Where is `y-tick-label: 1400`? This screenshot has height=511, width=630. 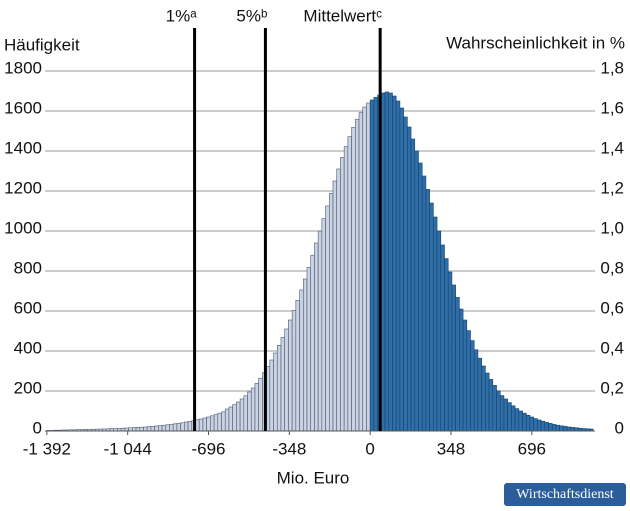 y-tick-label: 1400 is located at coordinates (23, 147).